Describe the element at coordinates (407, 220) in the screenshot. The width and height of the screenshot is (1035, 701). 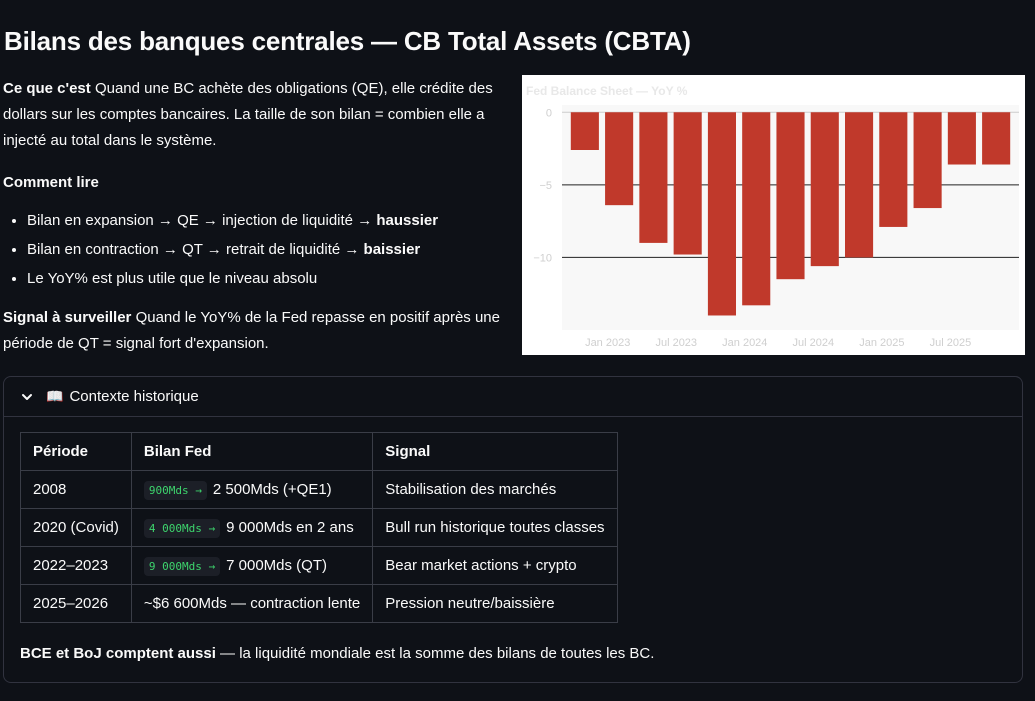
I see `bullet-bold: haussier` at that location.